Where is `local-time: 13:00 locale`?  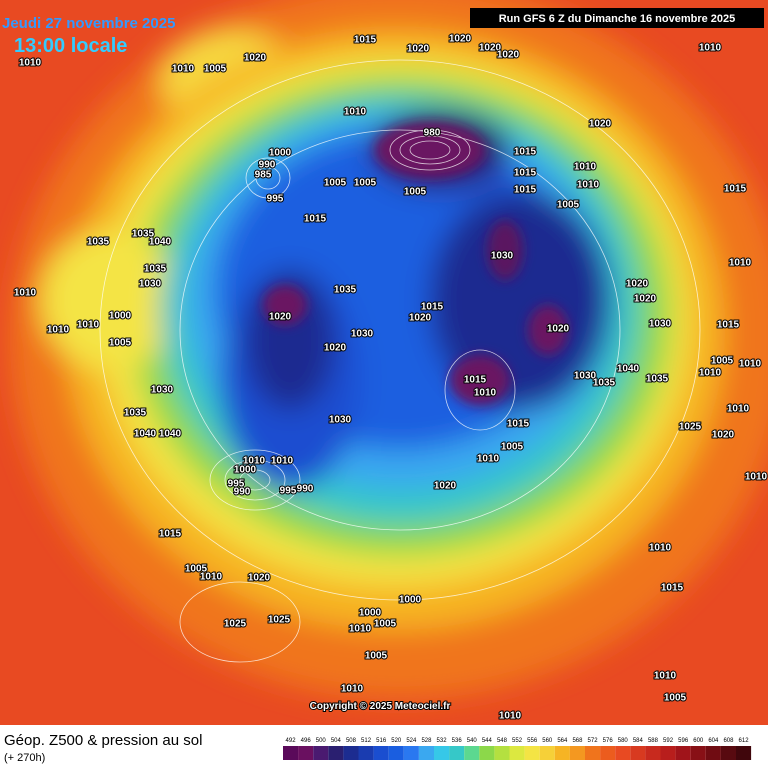 local-time: 13:00 locale is located at coordinates (70, 46).